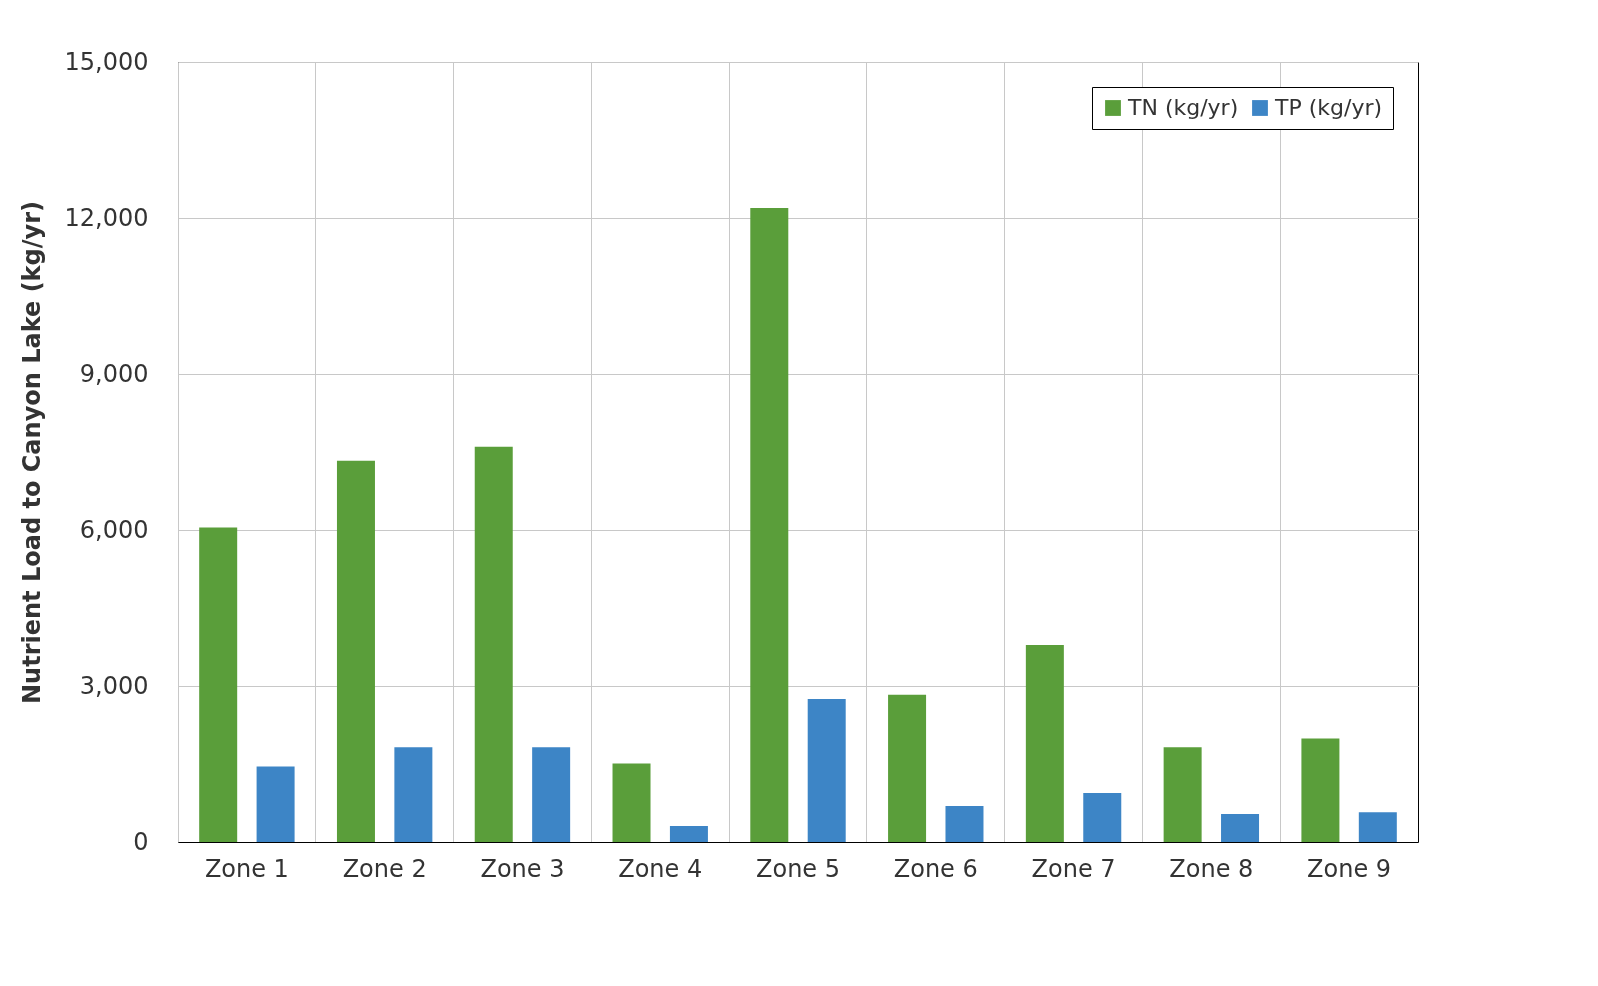  I want to click on legend-label: TN (kg/yr), so click(1183, 107).